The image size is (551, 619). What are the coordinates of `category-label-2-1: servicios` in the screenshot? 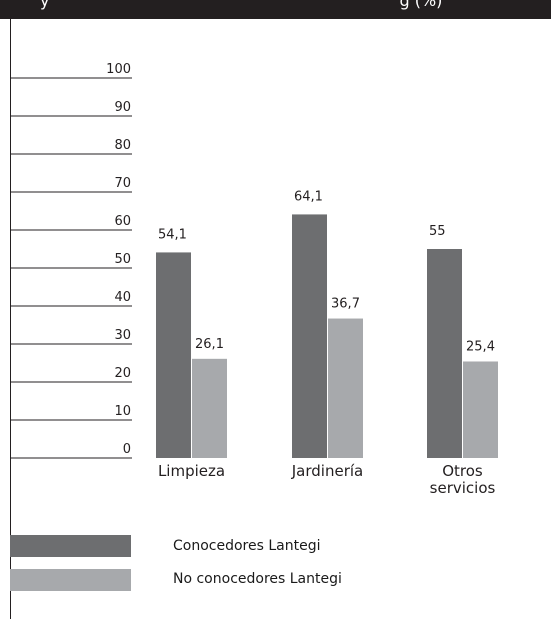 It's located at (463, 488).